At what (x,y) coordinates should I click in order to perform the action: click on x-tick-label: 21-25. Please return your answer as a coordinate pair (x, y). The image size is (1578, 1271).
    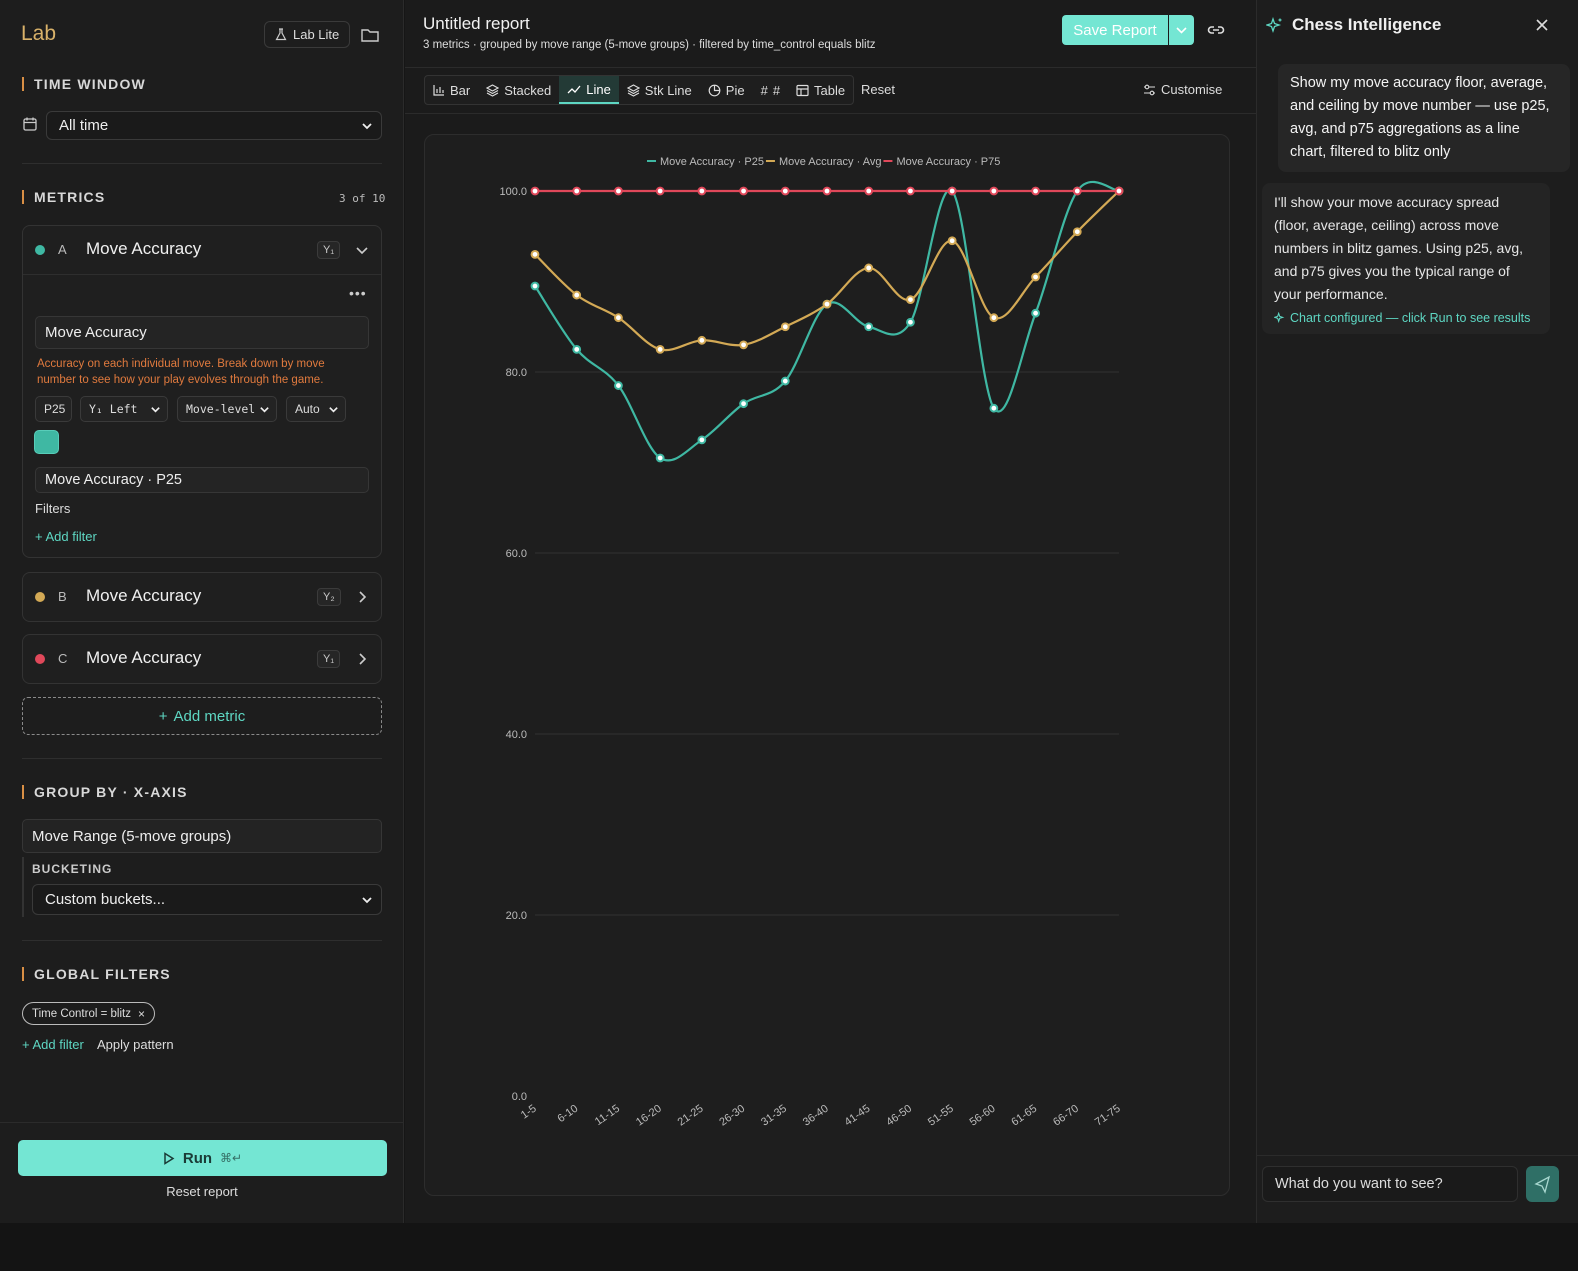
    Looking at the image, I should click on (691, 1116).